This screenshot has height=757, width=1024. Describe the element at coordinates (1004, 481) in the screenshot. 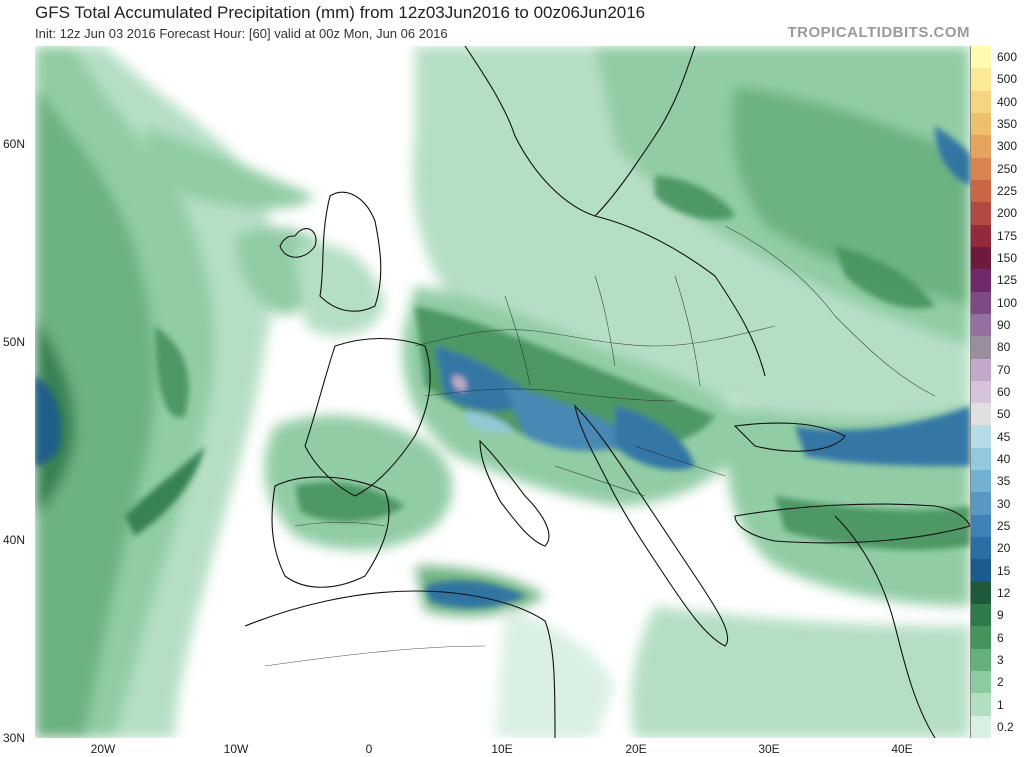

I see `scale-label: 35` at that location.